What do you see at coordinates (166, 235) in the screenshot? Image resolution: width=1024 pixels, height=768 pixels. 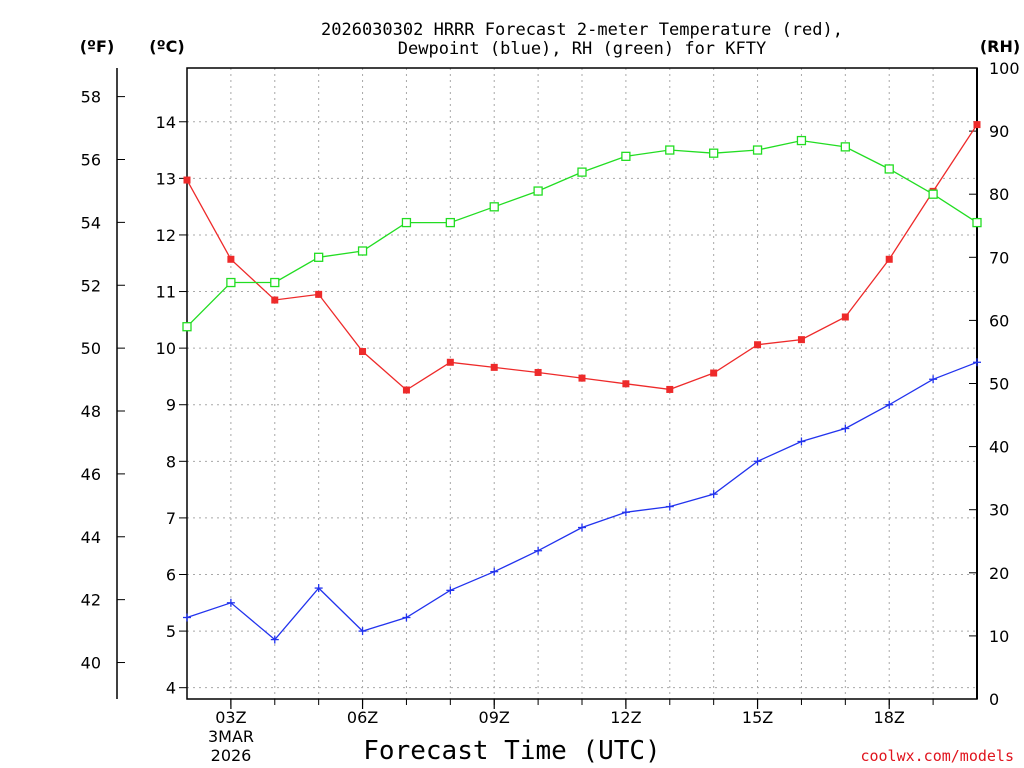 I see `celsius-tick-label: 12` at bounding box center [166, 235].